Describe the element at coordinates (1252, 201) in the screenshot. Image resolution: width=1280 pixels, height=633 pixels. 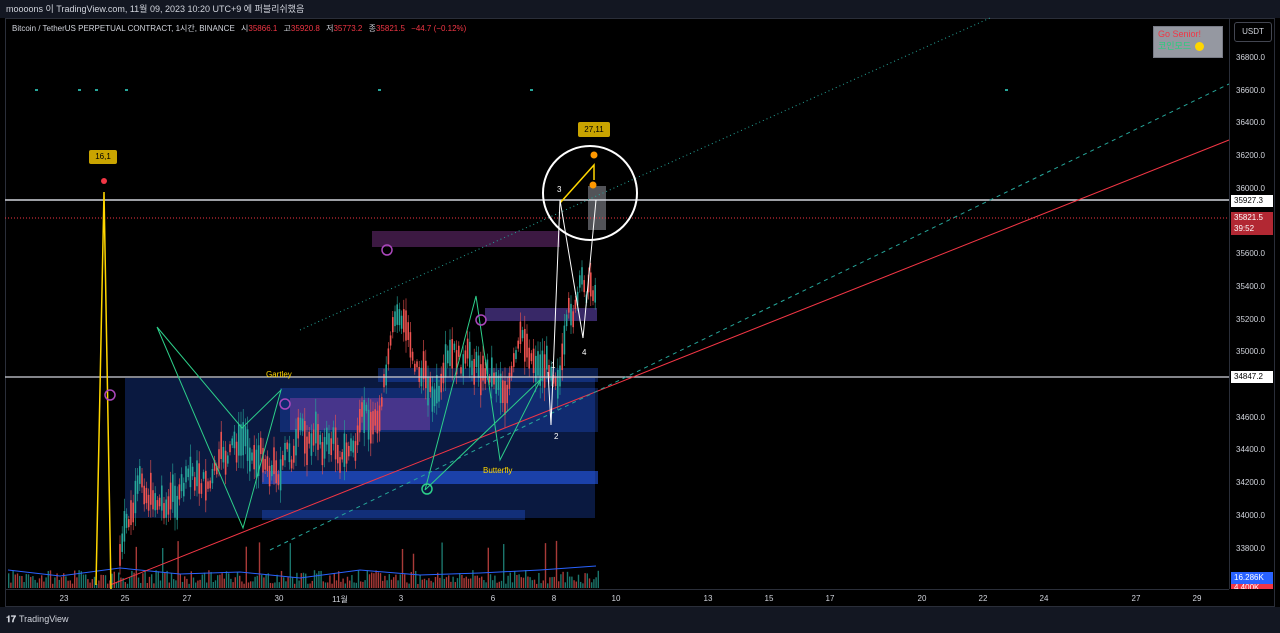
I see `line-price-label: 35927.3` at that location.